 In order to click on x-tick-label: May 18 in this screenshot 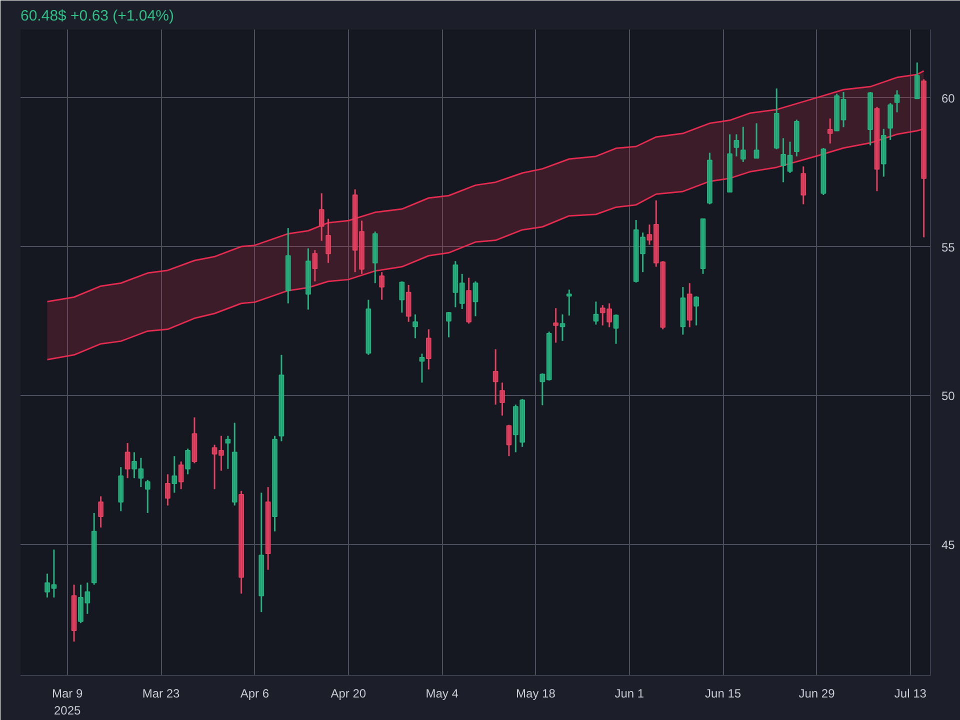, I will do `click(536, 693)`.